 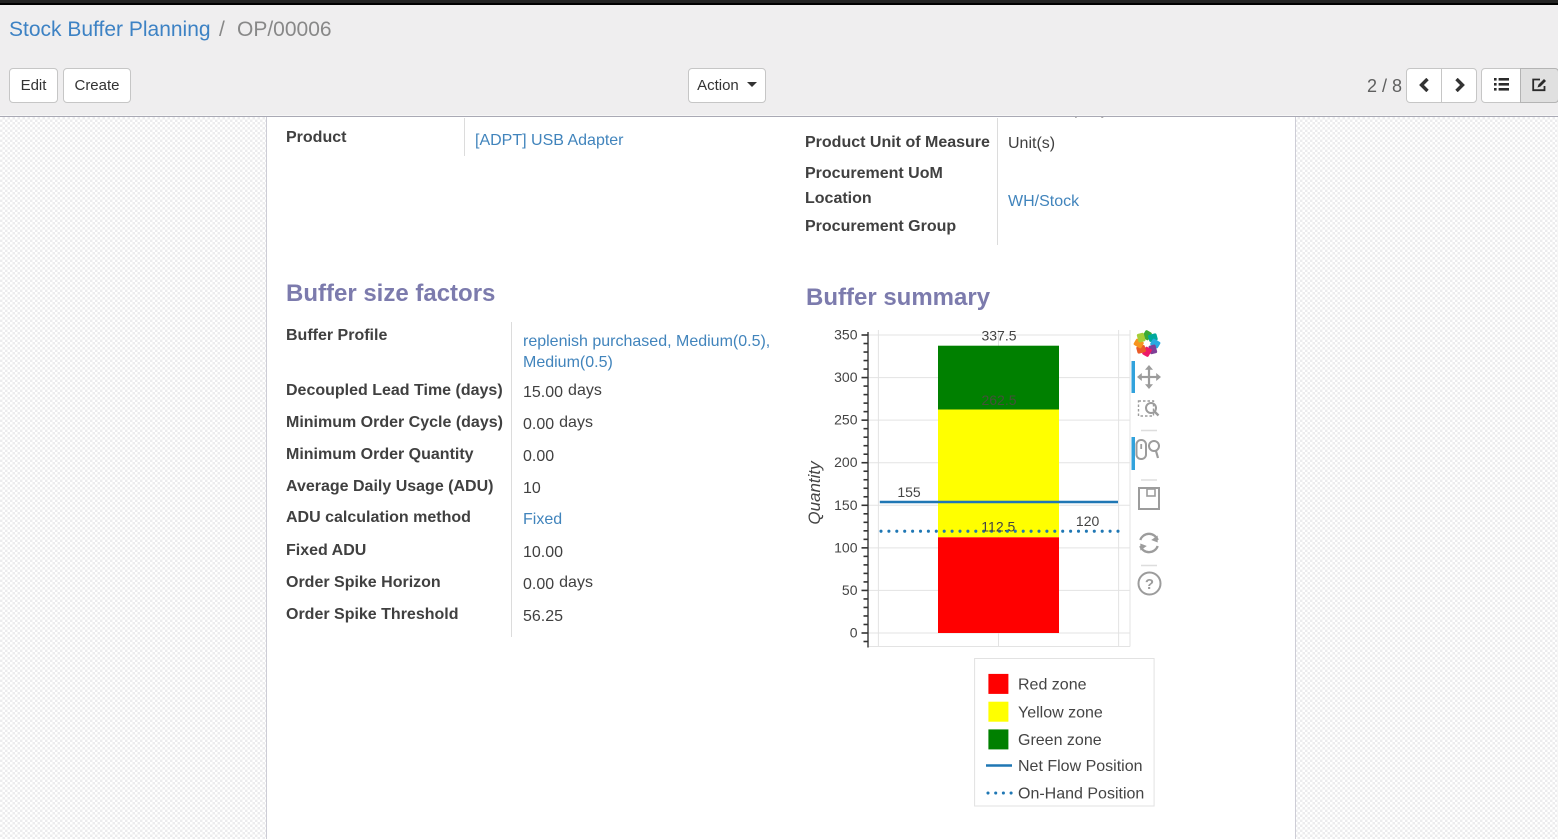 What do you see at coordinates (1081, 794) in the screenshot?
I see `svg-text: On-Hand Position` at bounding box center [1081, 794].